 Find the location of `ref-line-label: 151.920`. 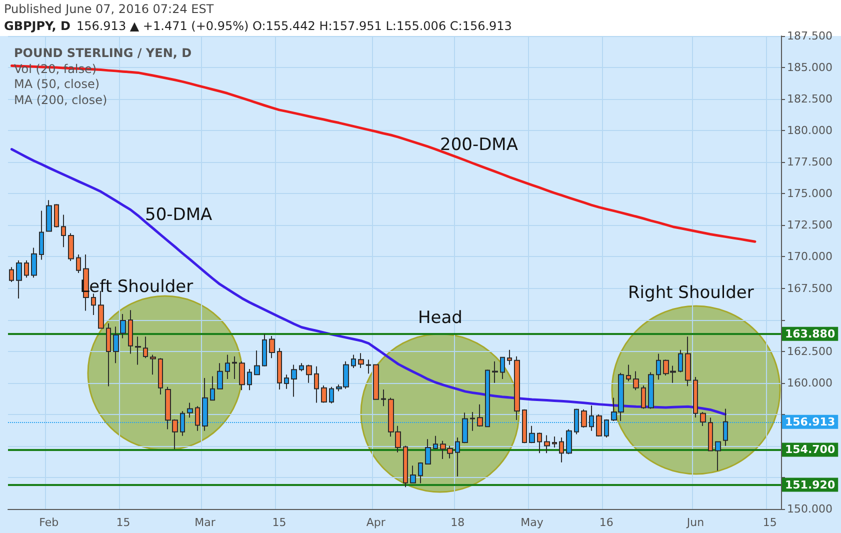

ref-line-label: 151.920 is located at coordinates (810, 485).